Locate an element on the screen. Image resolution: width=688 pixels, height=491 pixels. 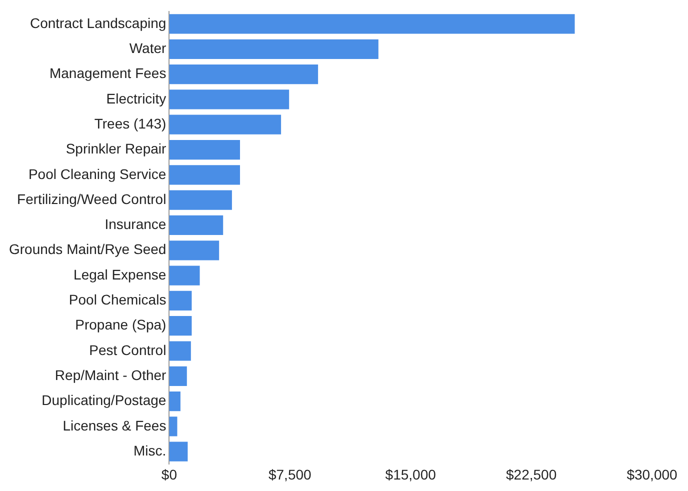
y-tick-label: Electricity is located at coordinates (136, 98).